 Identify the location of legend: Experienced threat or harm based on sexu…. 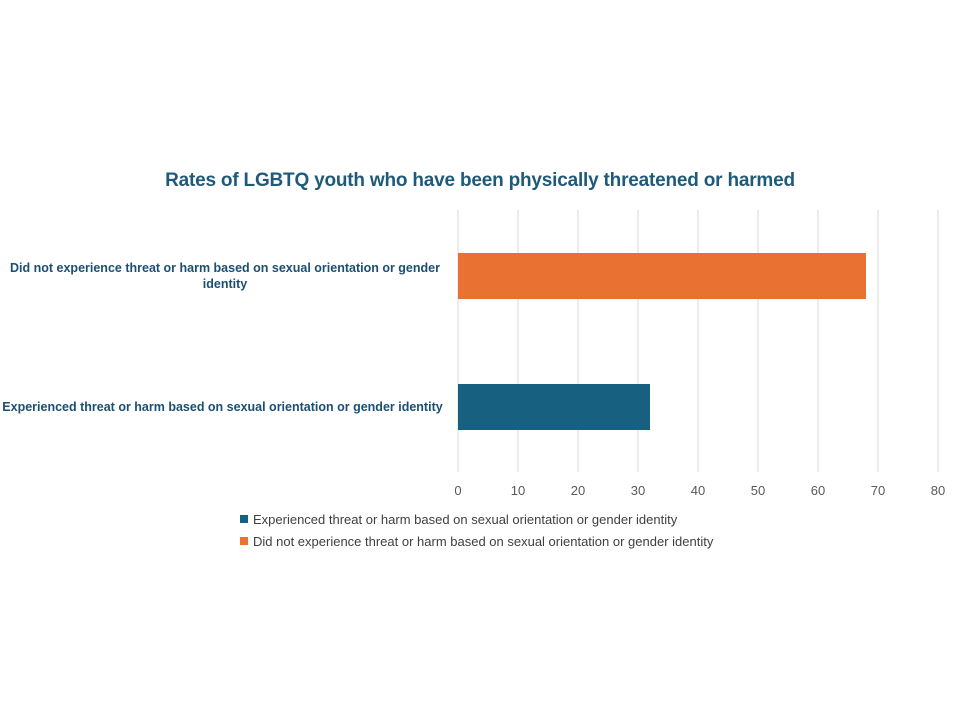
(476, 530).